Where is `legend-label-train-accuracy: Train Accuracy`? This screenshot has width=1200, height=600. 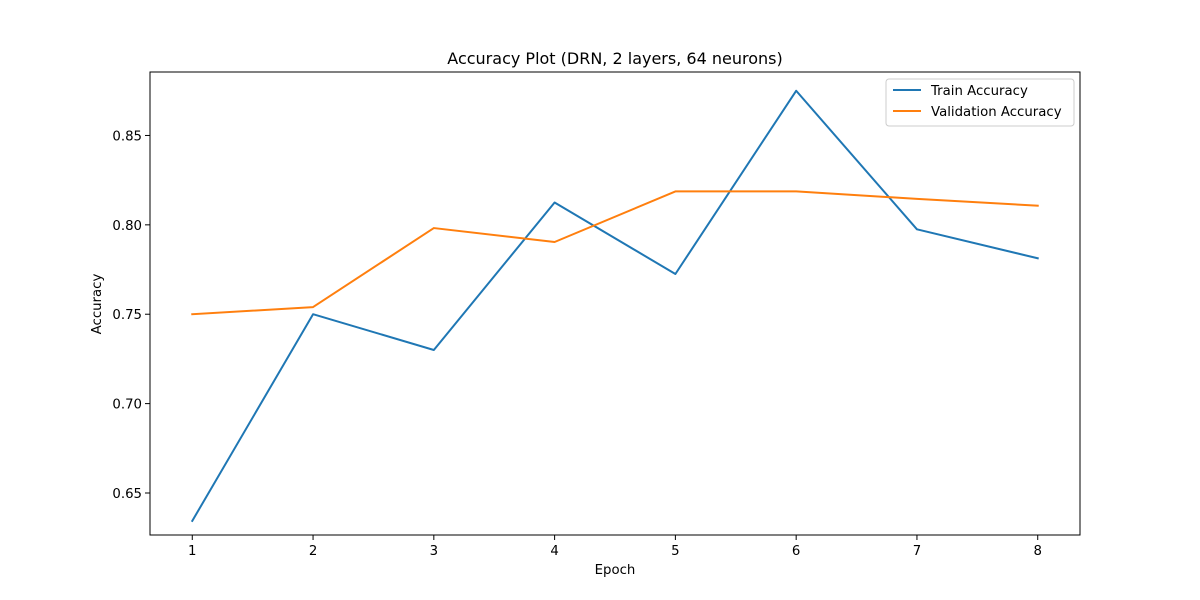 legend-label-train-accuracy: Train Accuracy is located at coordinates (979, 91).